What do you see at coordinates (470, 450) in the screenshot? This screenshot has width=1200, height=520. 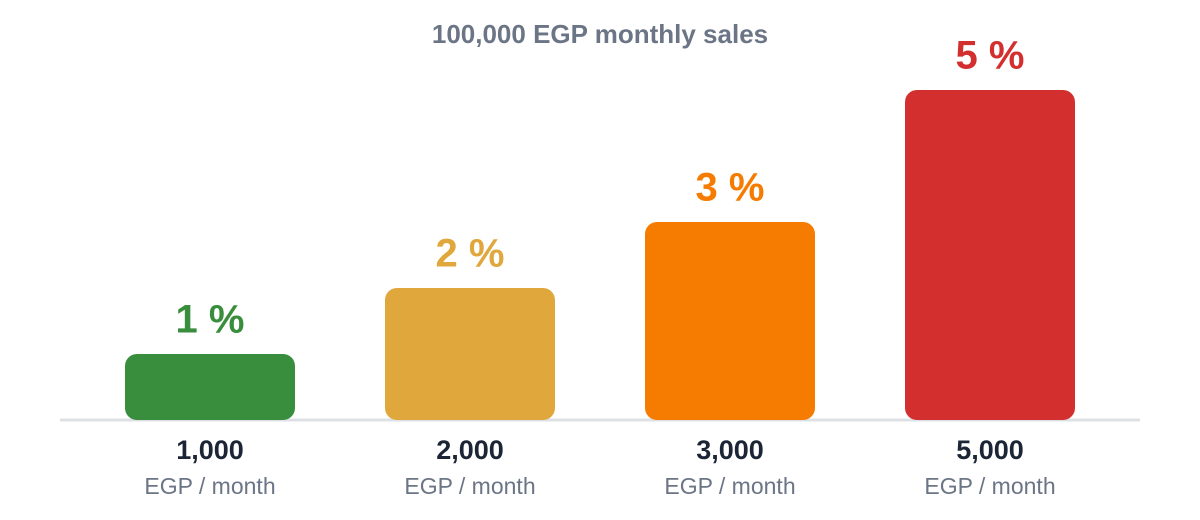 I see `x-tick-label: 2,000` at bounding box center [470, 450].